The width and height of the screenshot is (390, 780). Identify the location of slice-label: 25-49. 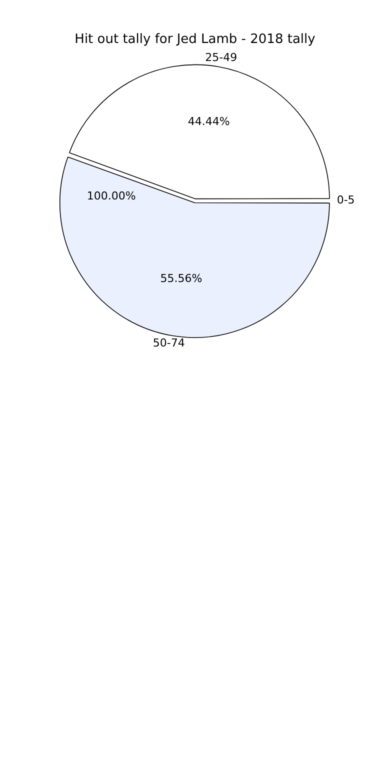
(221, 57).